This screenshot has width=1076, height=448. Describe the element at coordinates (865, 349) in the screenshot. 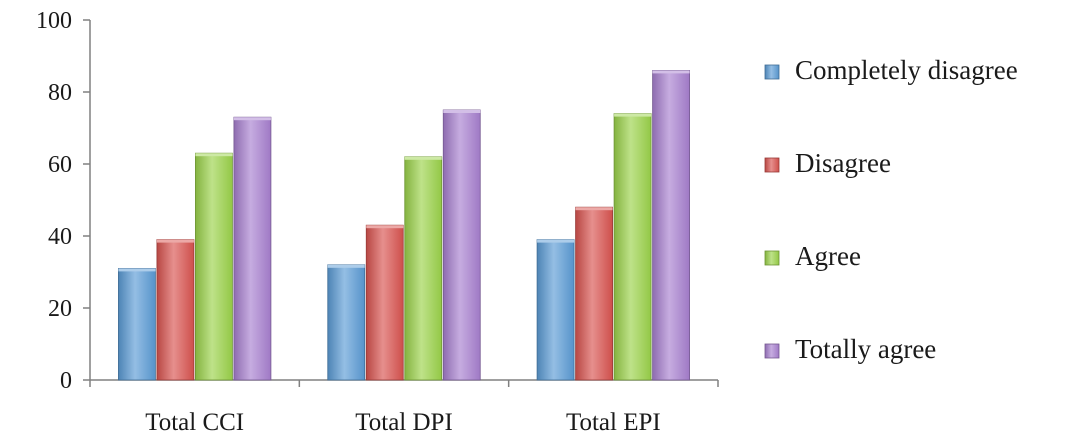

I see `legend-label: Totally agree` at that location.